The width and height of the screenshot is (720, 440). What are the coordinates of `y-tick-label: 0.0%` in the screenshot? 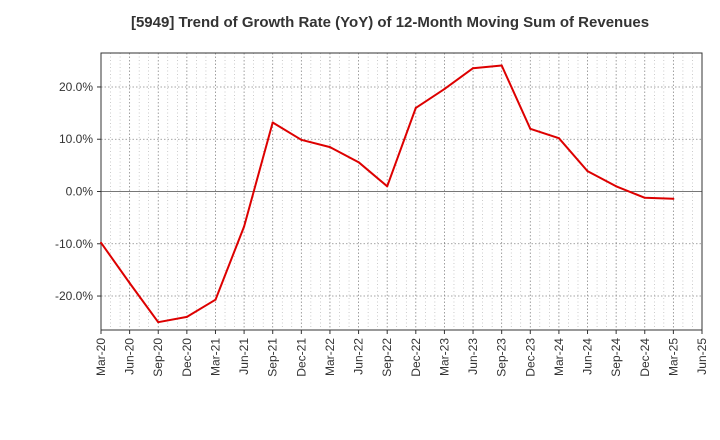 It's located at (80, 192).